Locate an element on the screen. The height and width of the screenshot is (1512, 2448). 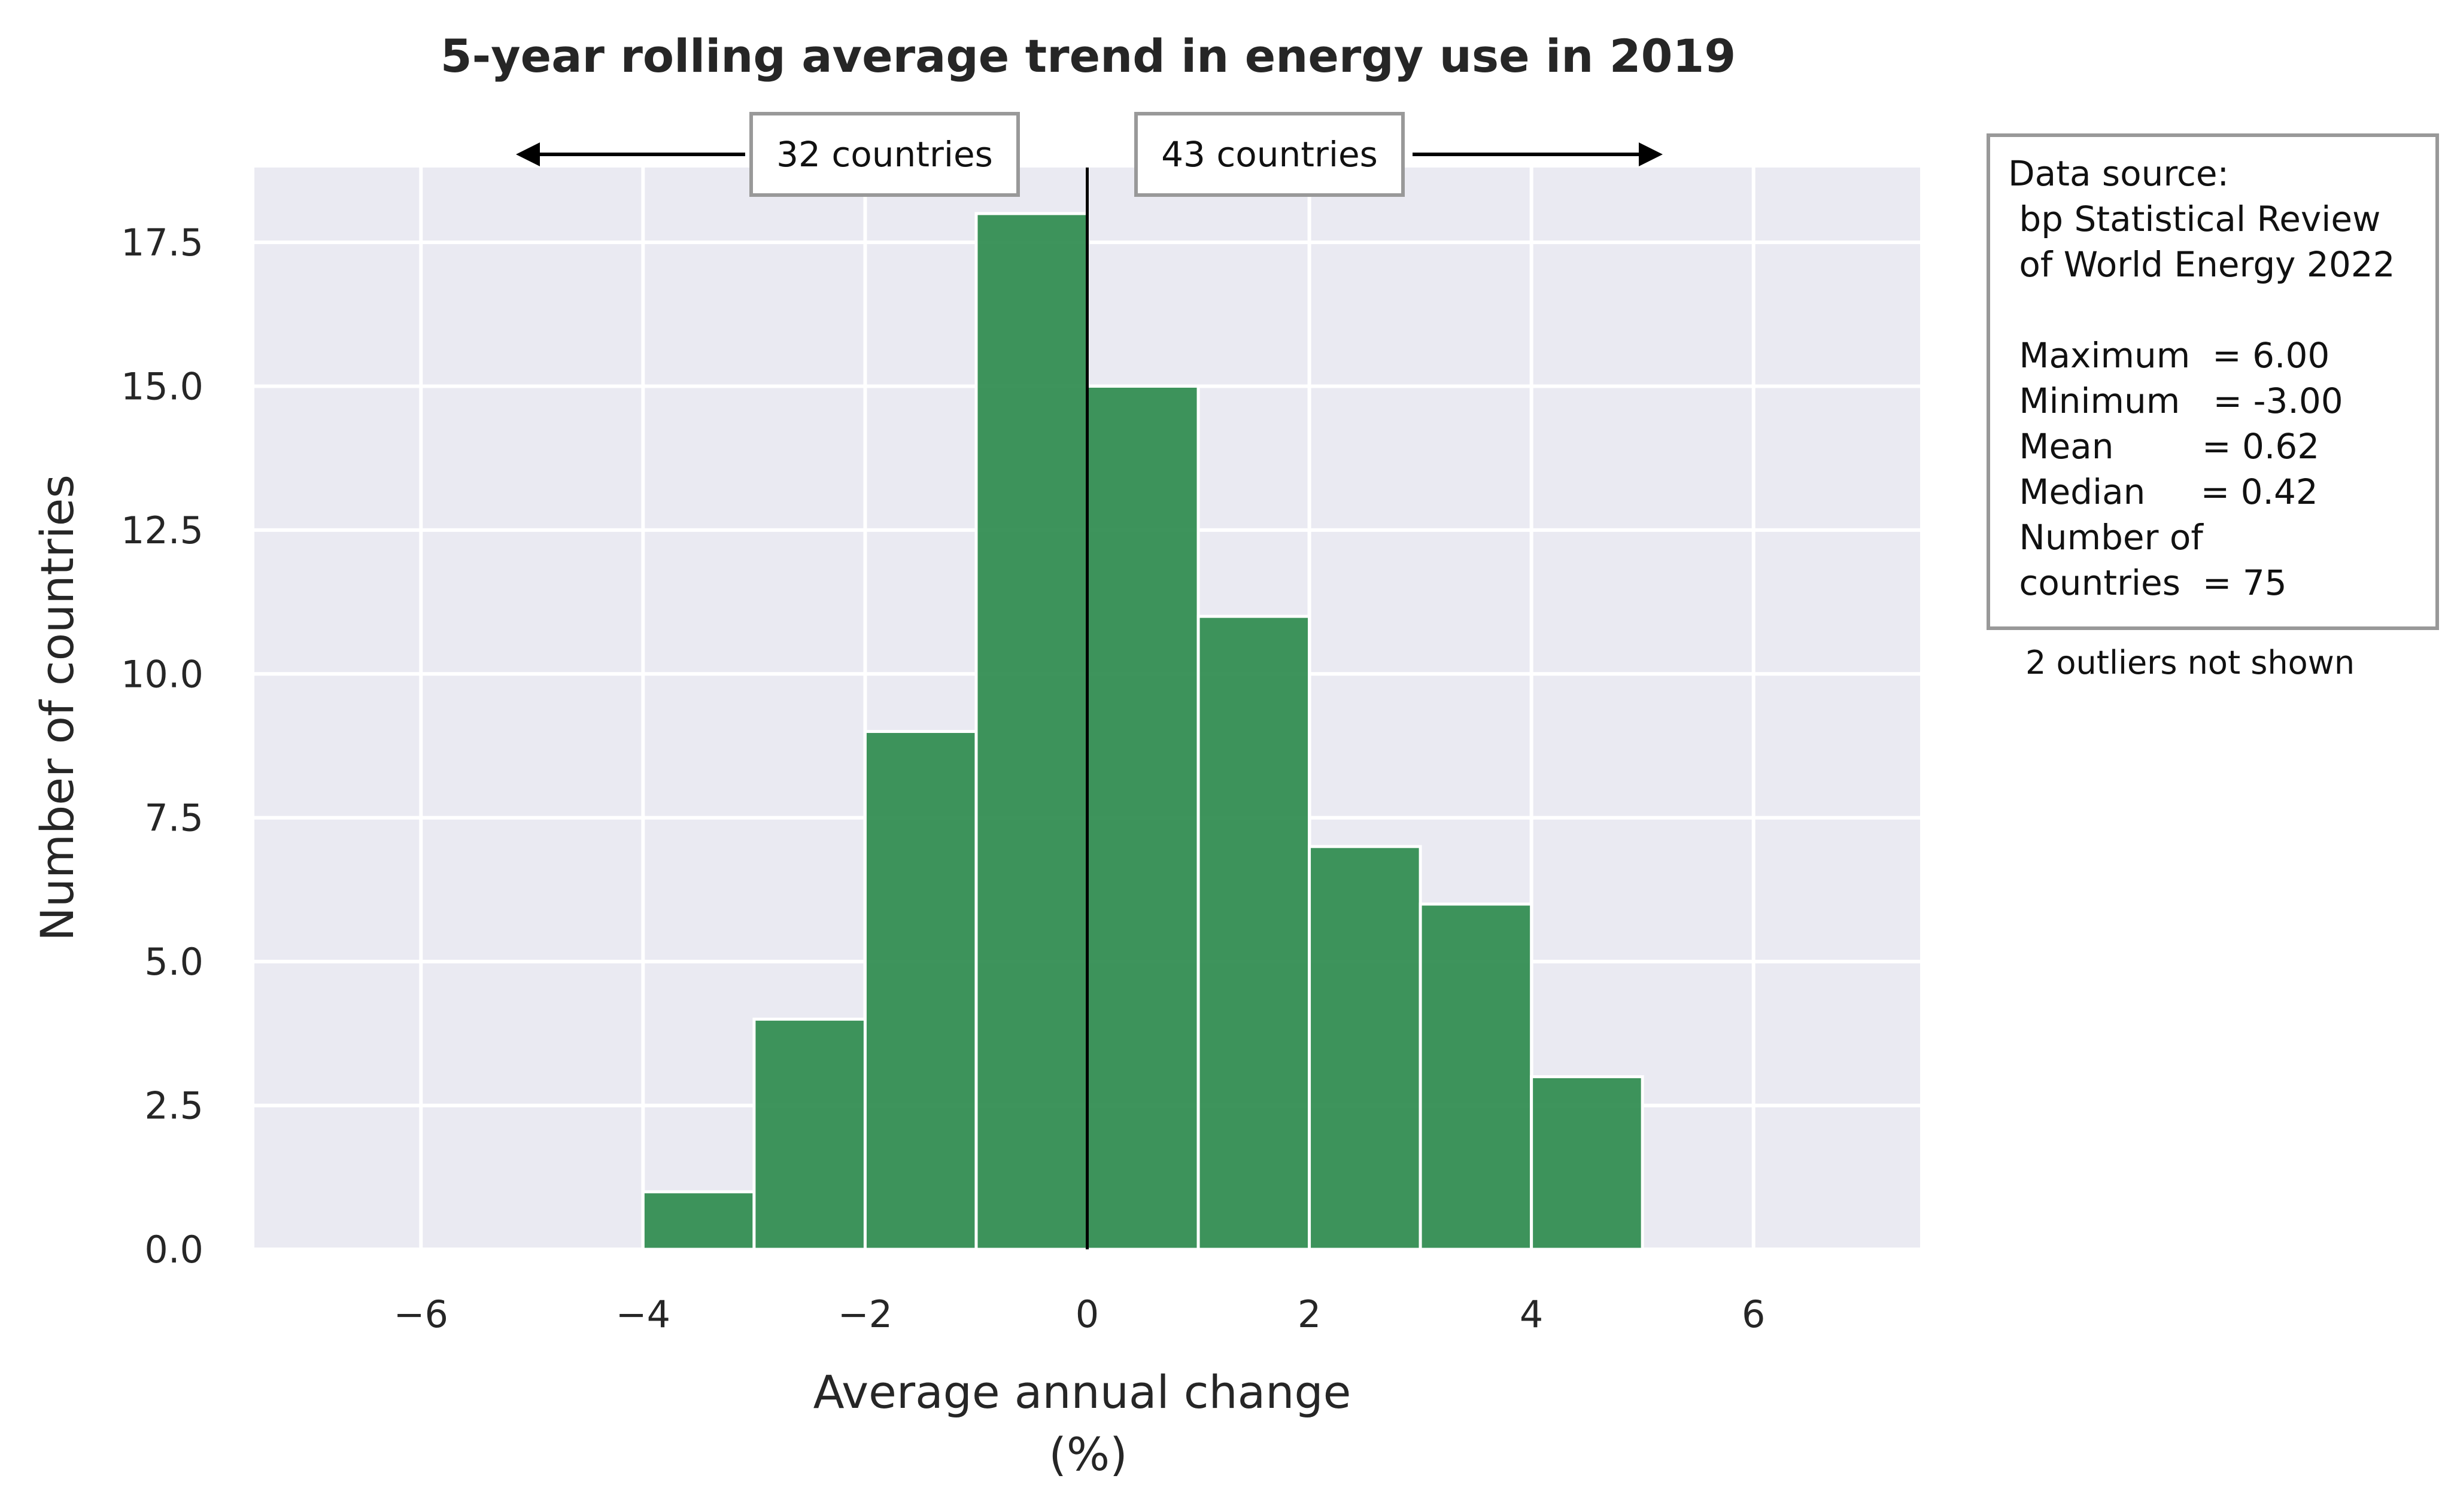
x-tick-label: −6 is located at coordinates (421, 1314).